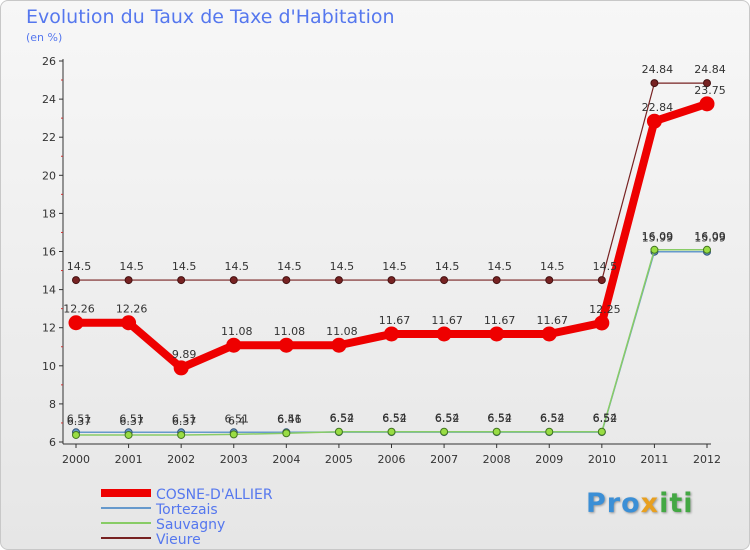 The image size is (750, 550). I want to click on x-tick-label: 2011, so click(654, 459).